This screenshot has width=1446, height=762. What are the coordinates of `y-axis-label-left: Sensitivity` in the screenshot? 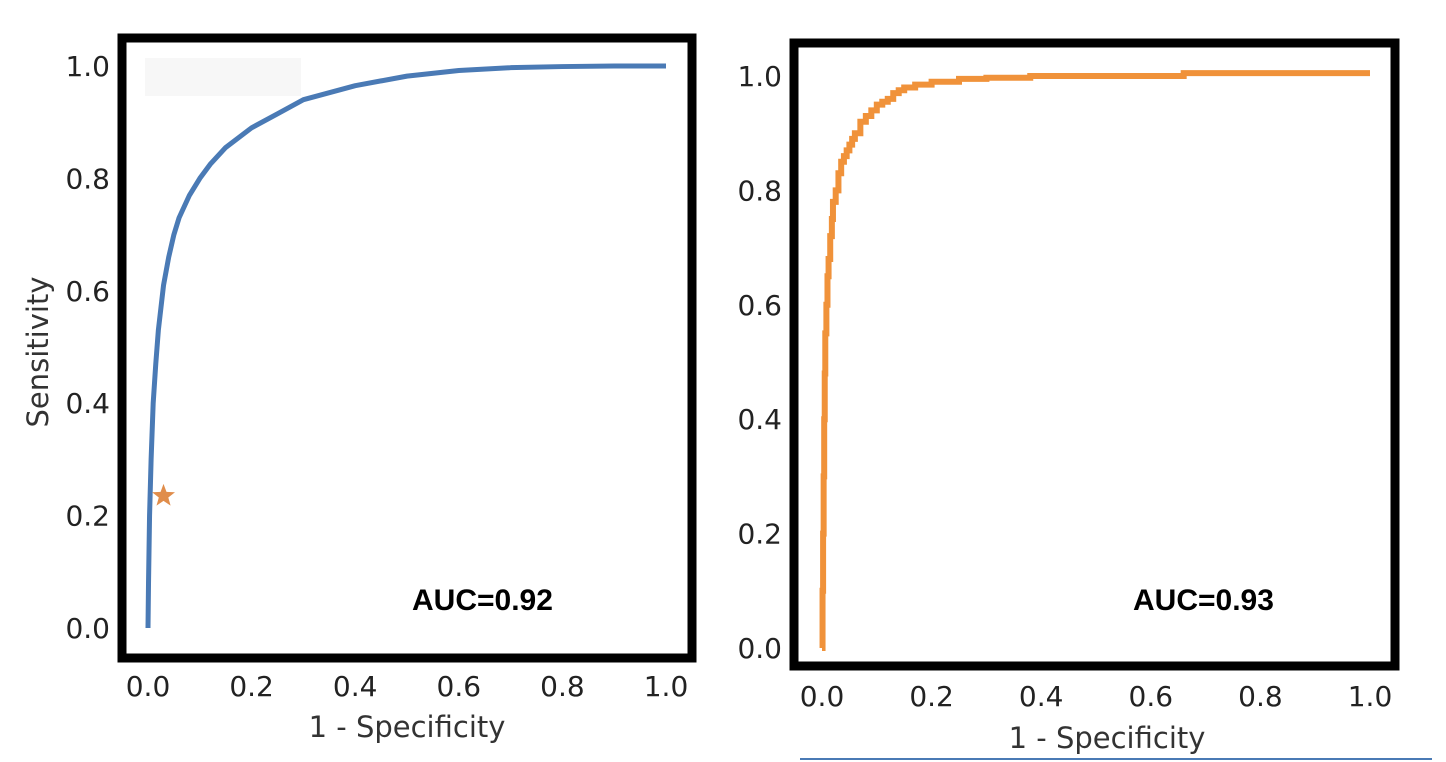 It's located at (38, 352).